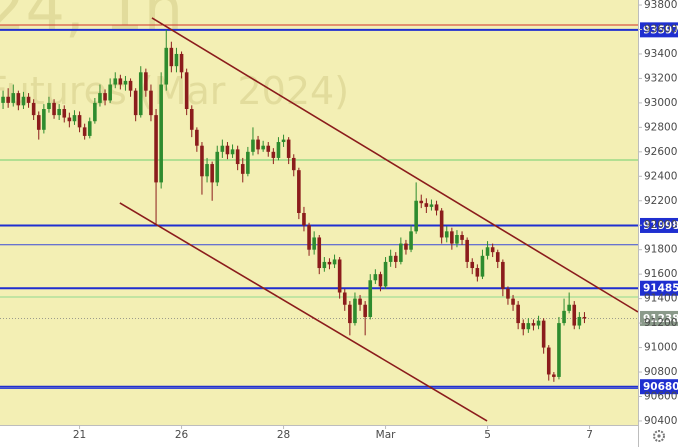 The height and width of the screenshot is (447, 680). What do you see at coordinates (660, 201) in the screenshot?
I see `y-tick-label: 92200` at bounding box center [660, 201].